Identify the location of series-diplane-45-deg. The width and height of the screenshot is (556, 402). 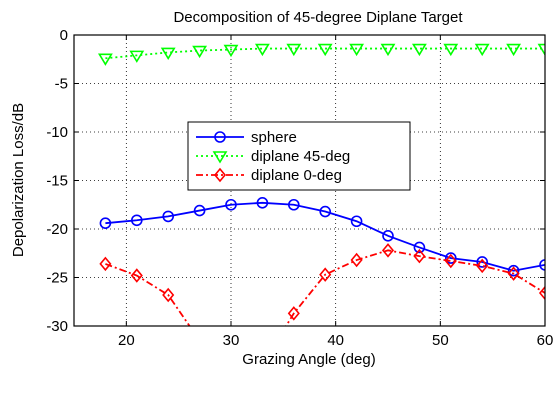
(321, 54).